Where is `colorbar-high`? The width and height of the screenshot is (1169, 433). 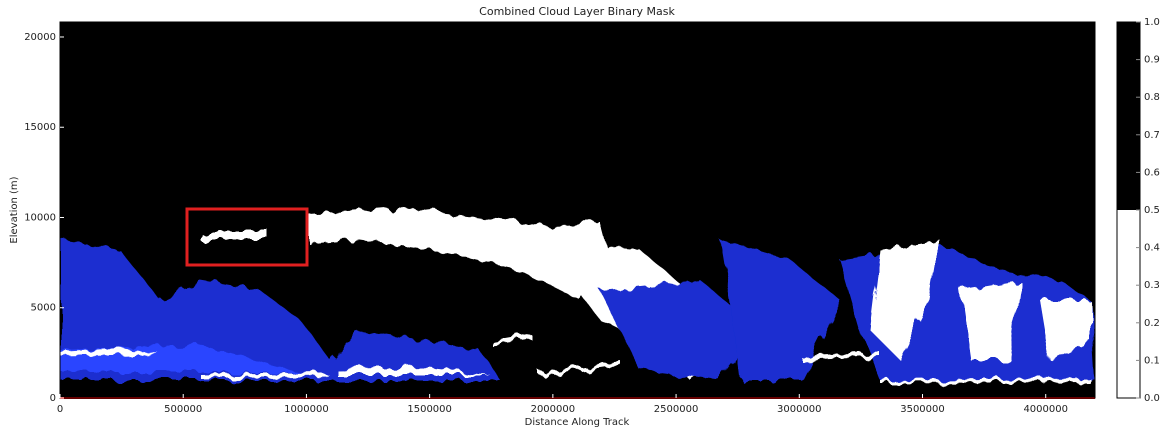 colorbar-high is located at coordinates (1128, 116).